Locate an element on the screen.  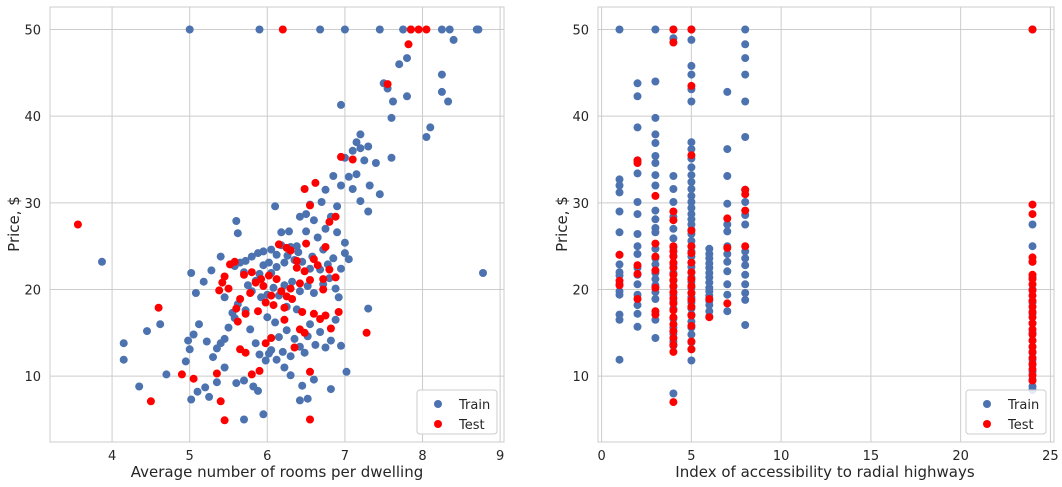
x-tick-label: 8 is located at coordinates (422, 456).